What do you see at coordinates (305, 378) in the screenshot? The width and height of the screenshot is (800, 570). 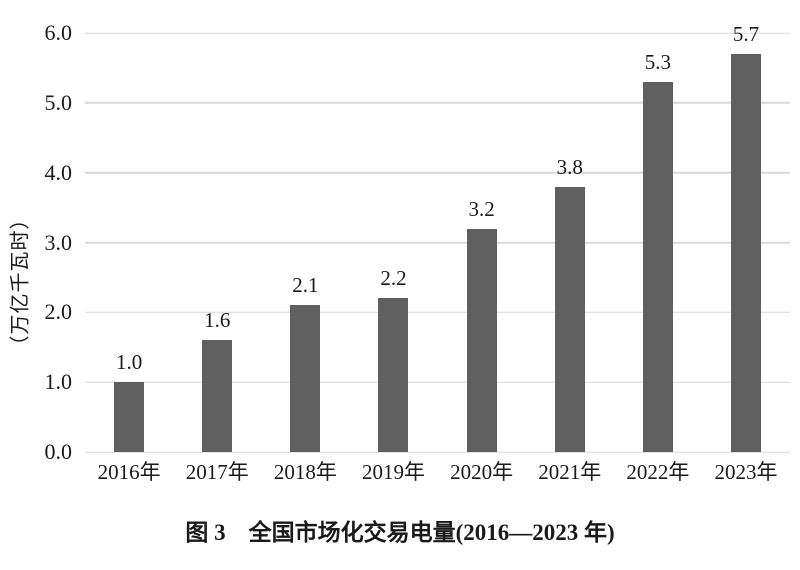 I see `bar-2018年` at bounding box center [305, 378].